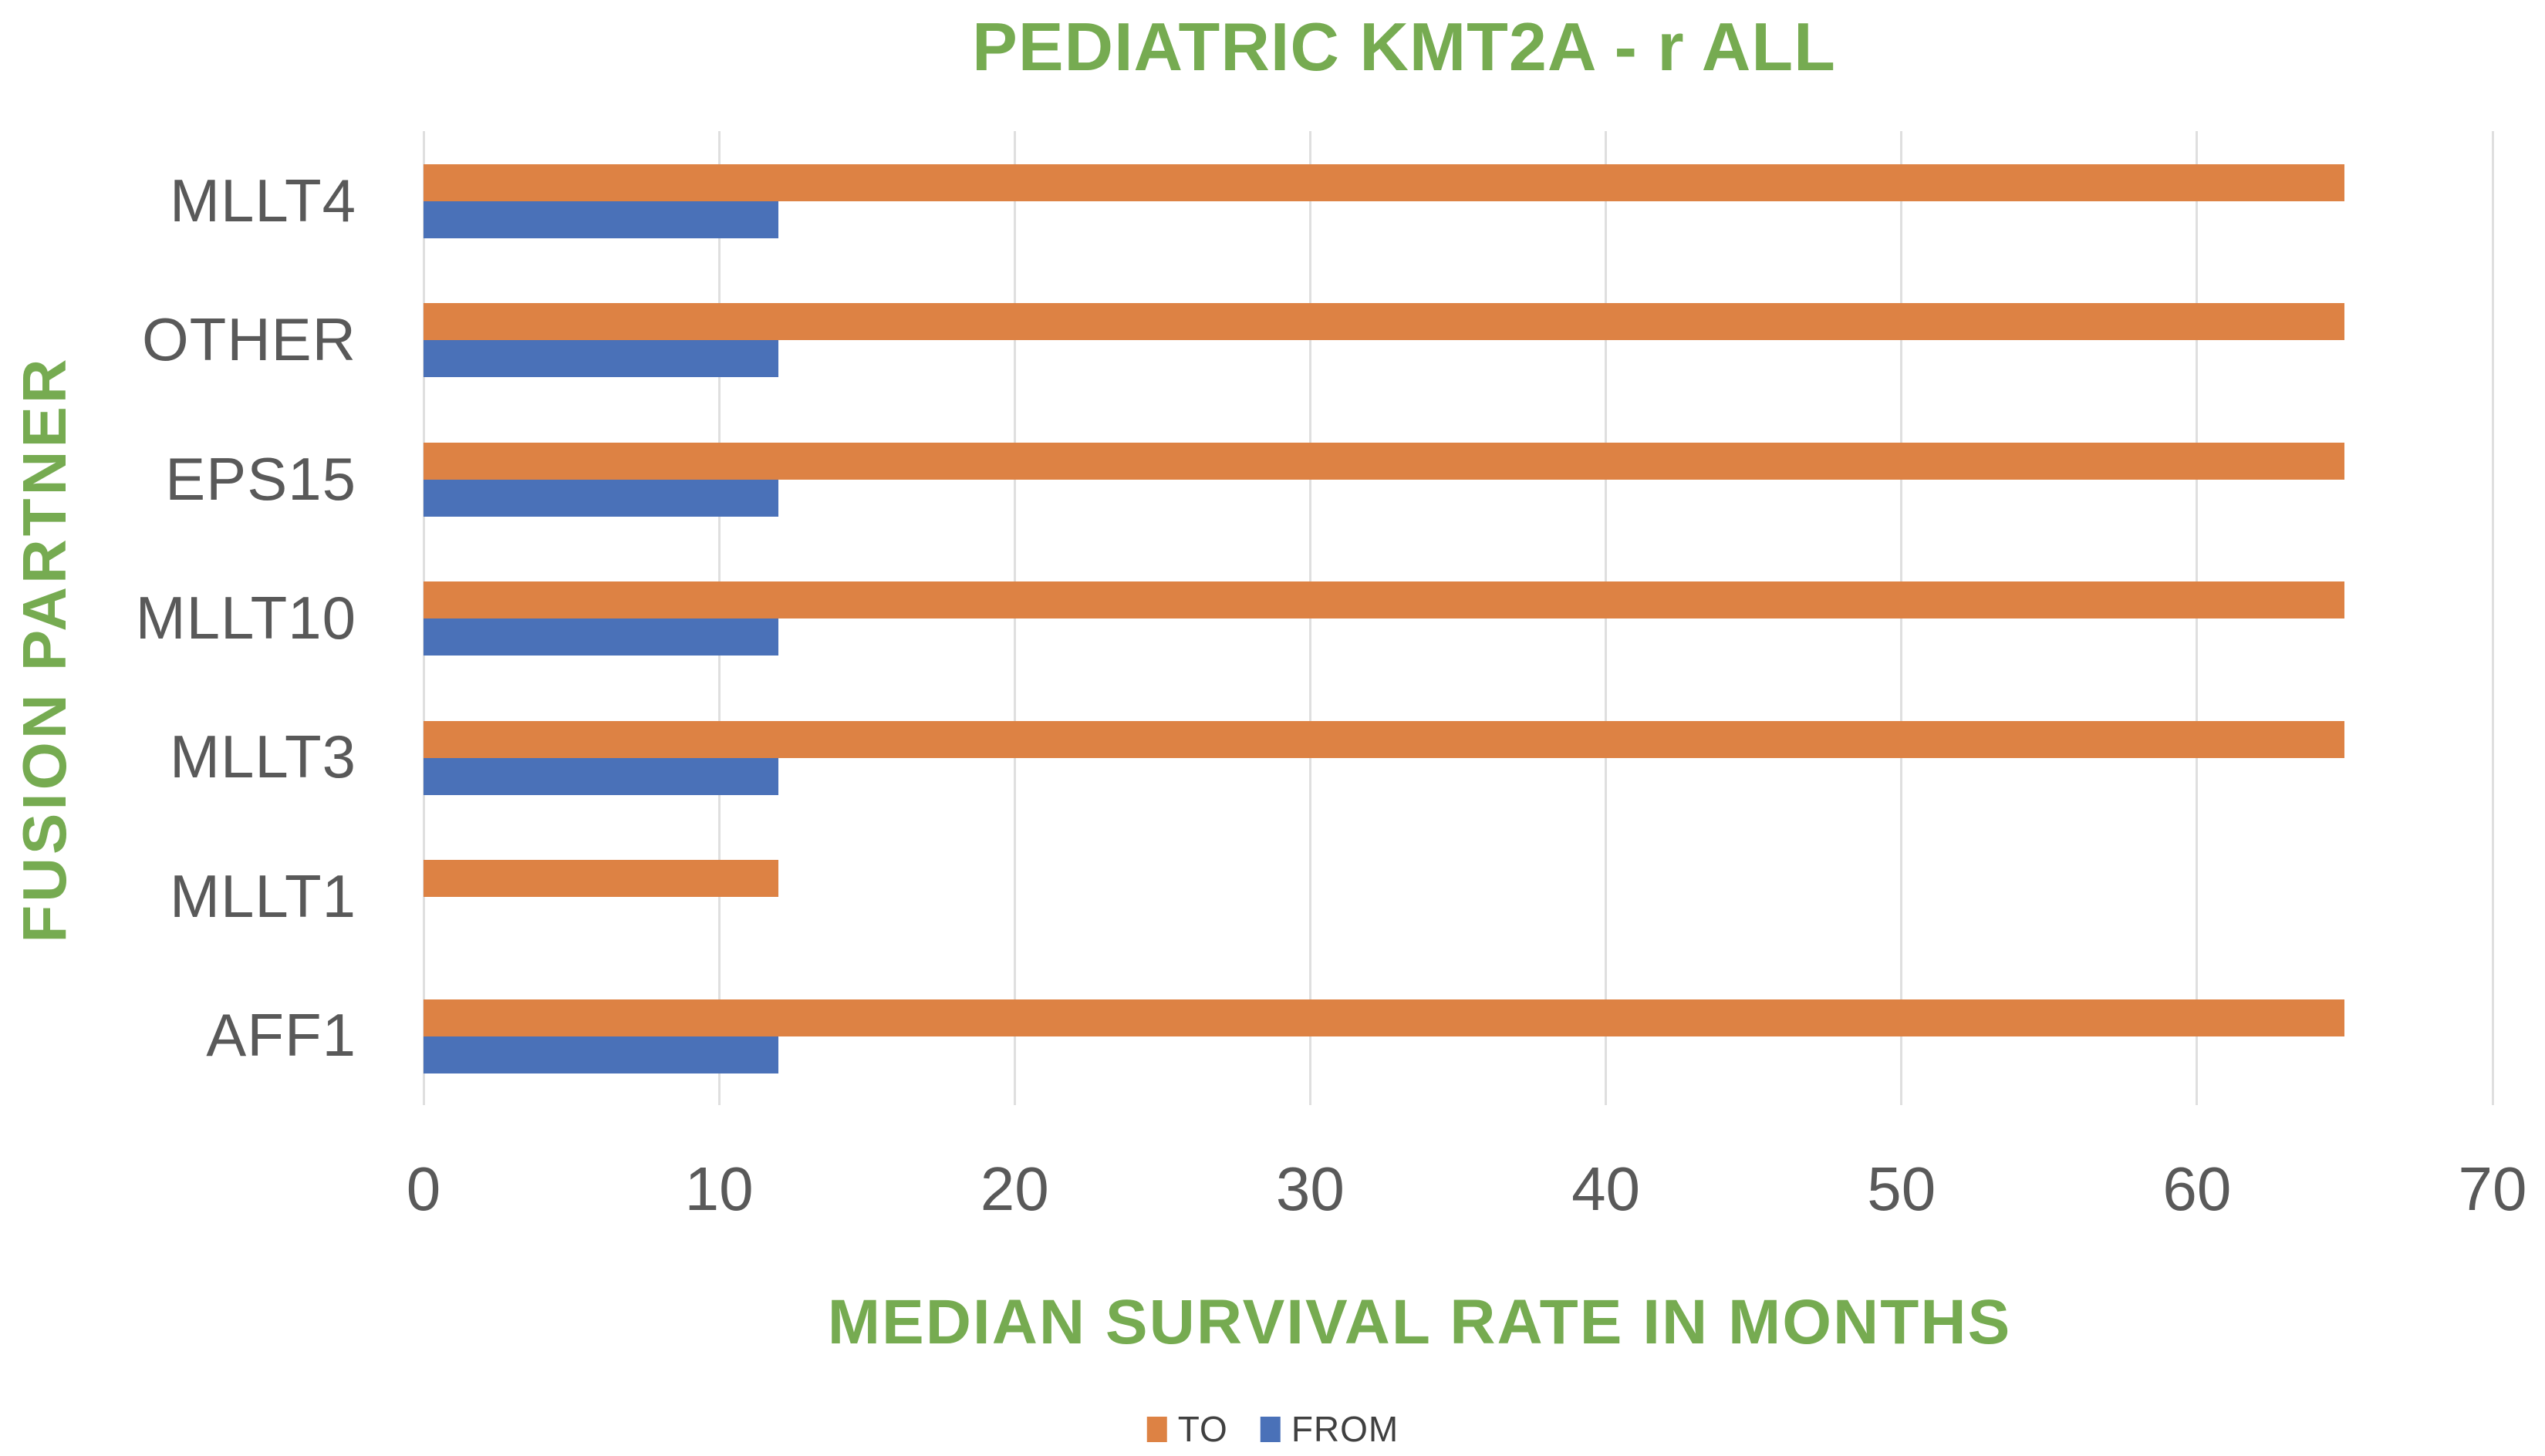 The image size is (2545, 1456). I want to click on bar-from-mllt10, so click(601, 637).